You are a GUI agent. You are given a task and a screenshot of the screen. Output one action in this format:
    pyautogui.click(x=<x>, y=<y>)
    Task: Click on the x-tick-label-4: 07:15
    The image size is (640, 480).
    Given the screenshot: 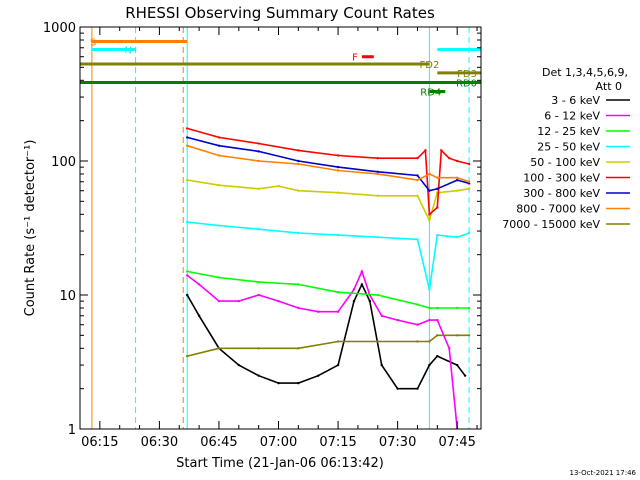 What is the action you would take?
    pyautogui.click(x=337, y=442)
    